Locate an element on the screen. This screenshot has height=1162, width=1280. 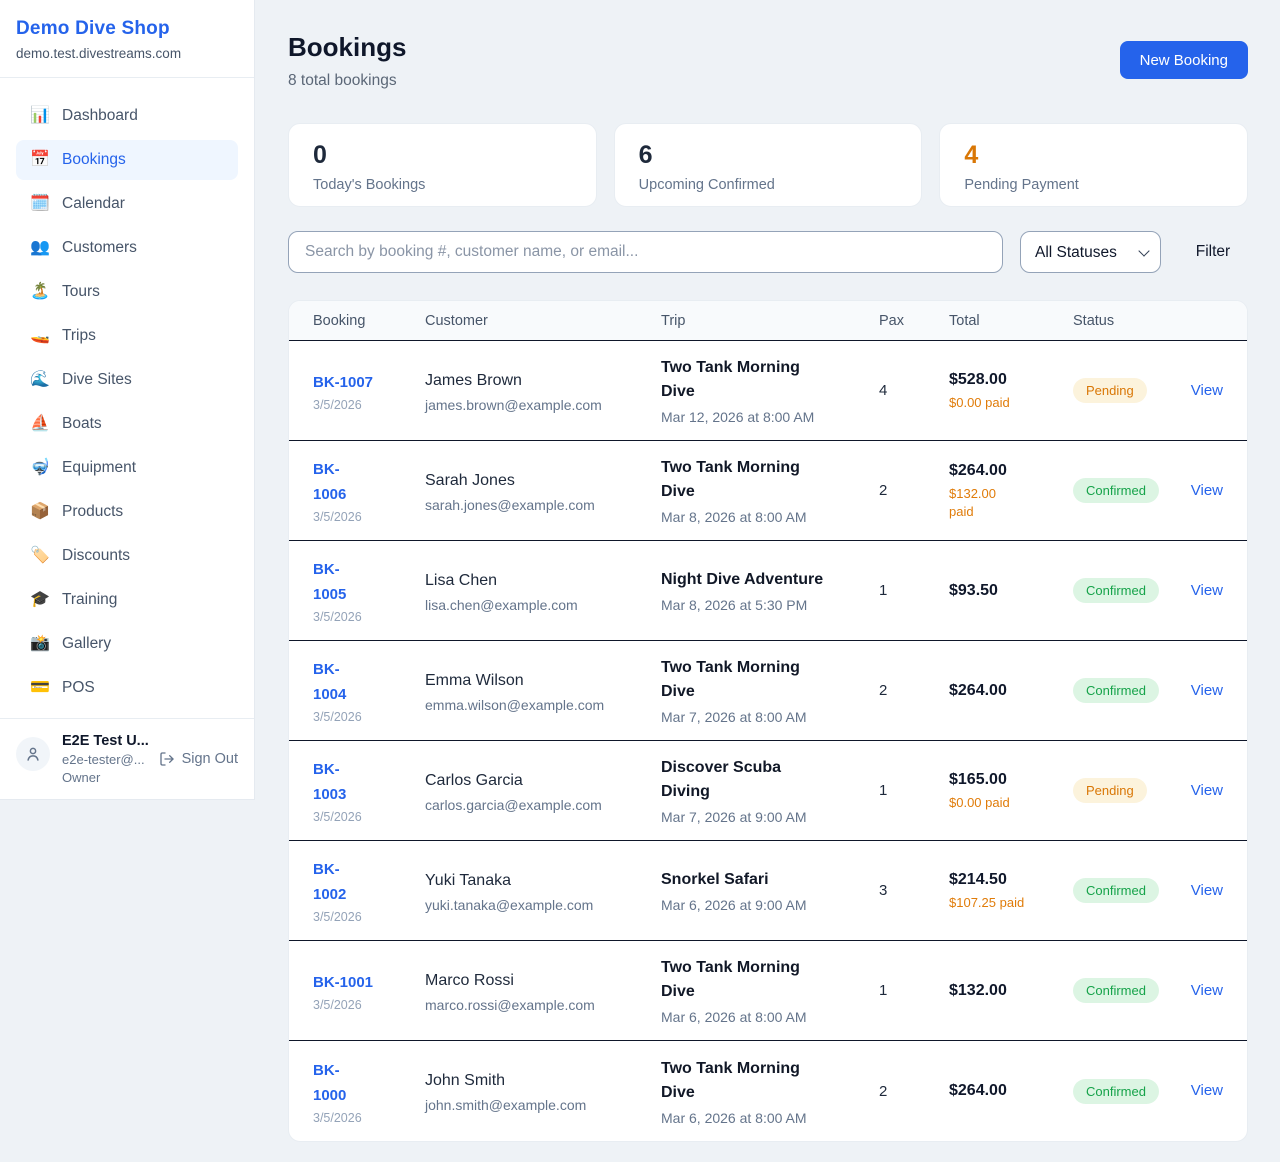
sidebar-item-customers: 👥 Customers is located at coordinates (127, 248).